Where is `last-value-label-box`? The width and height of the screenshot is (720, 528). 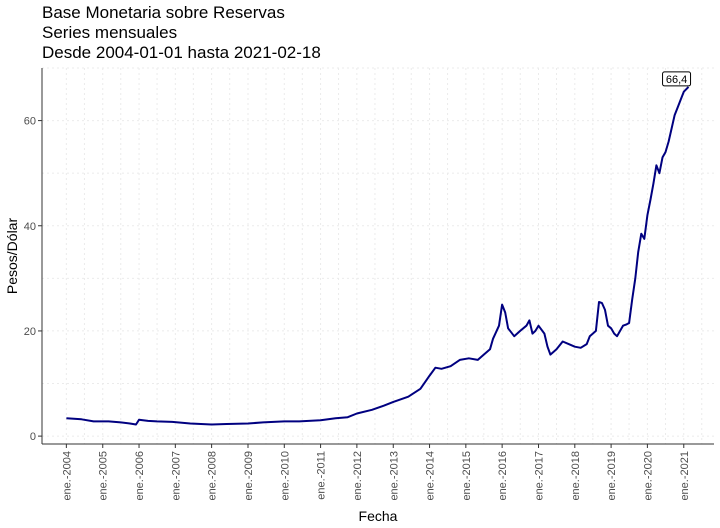
last-value-label-box is located at coordinates (677, 79).